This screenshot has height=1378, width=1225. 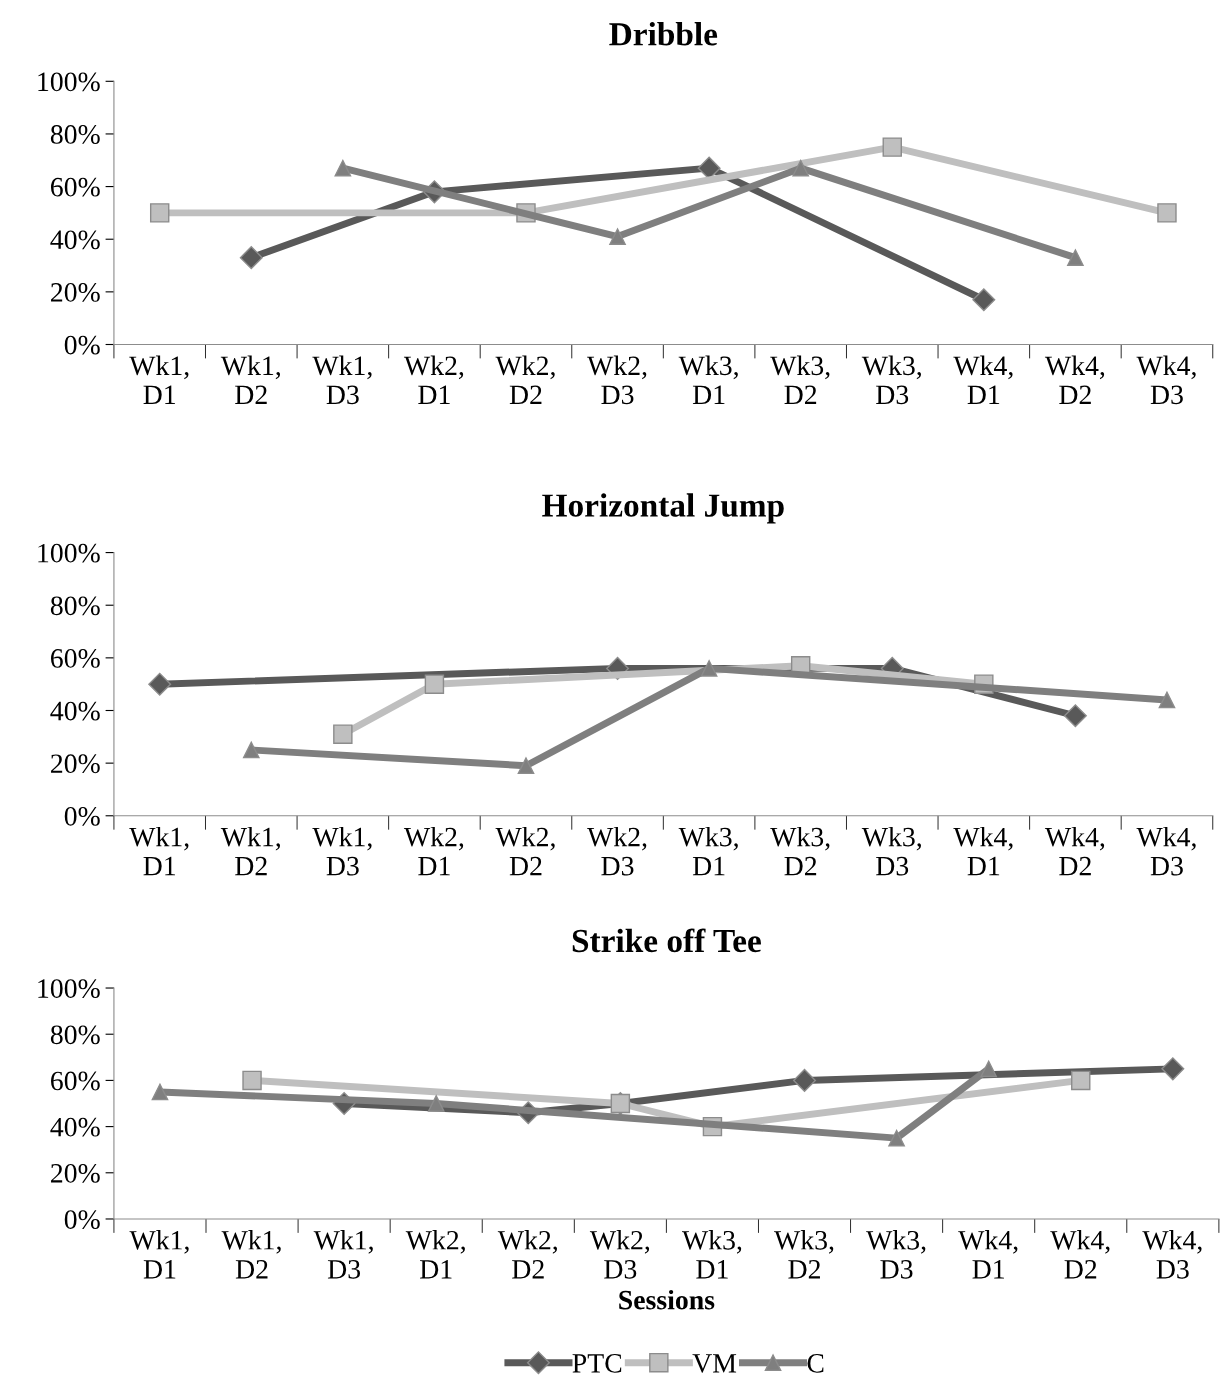 I want to click on legend-label: VM, so click(x=714, y=1363).